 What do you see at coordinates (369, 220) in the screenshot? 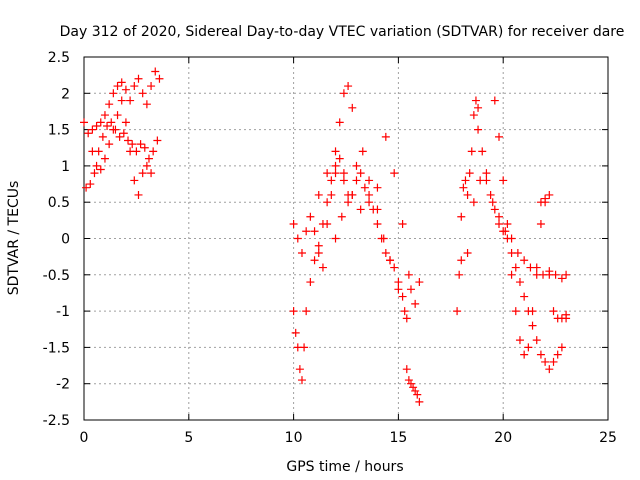
I see `series-arc-midday-c` at bounding box center [369, 220].